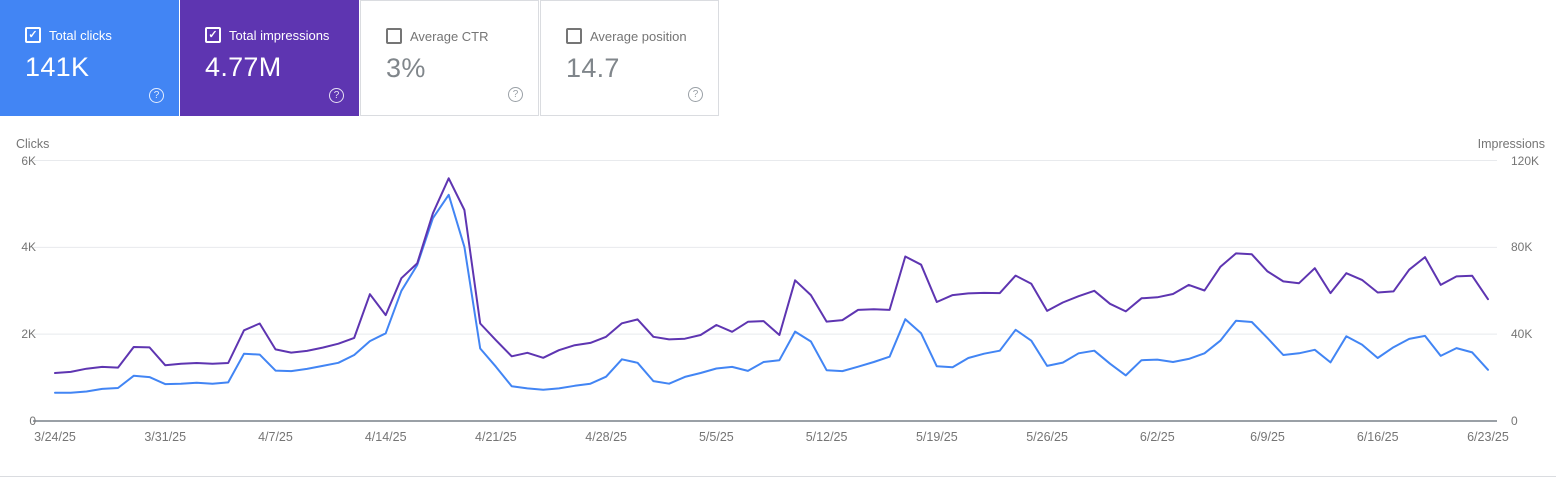 The height and width of the screenshot is (477, 1556). Describe the element at coordinates (406, 68) in the screenshot. I see `average-ctr-value: 3%` at that location.